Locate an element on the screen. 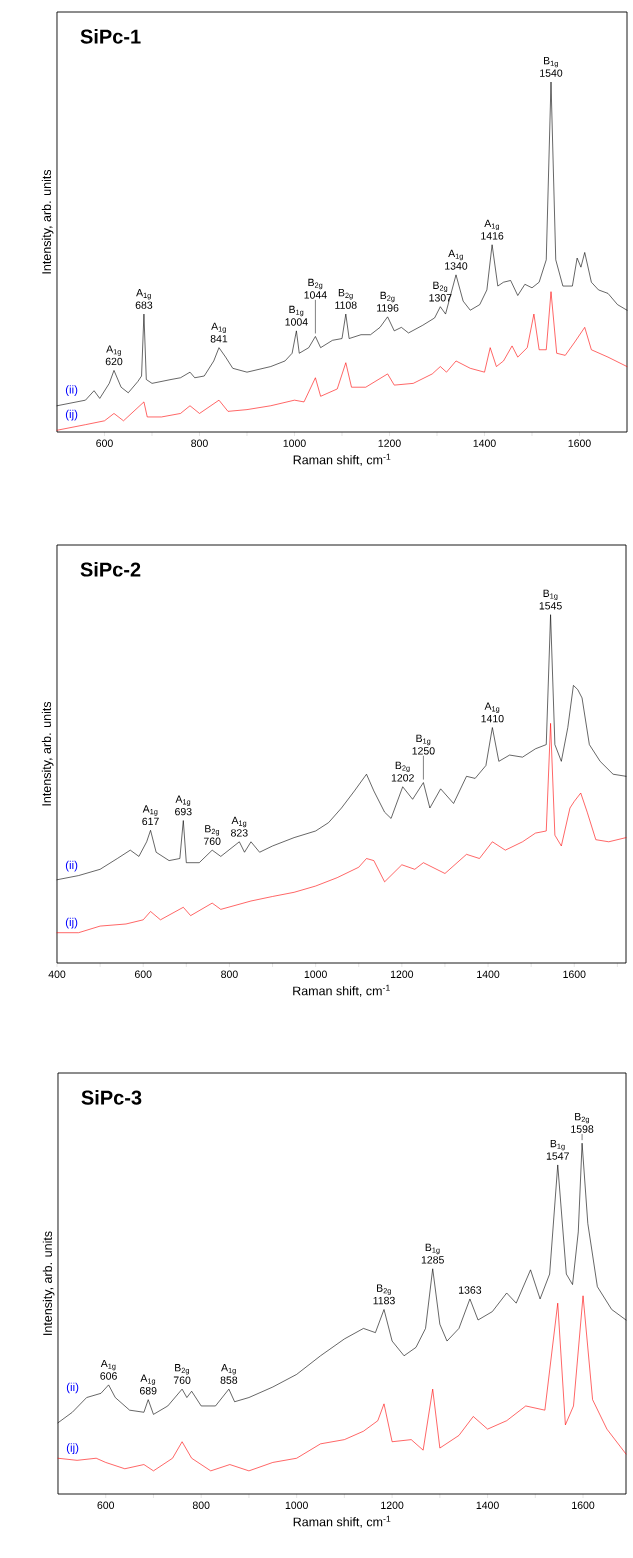 This screenshot has width=633, height=1558. x-tick-label: 400 is located at coordinates (57, 974).